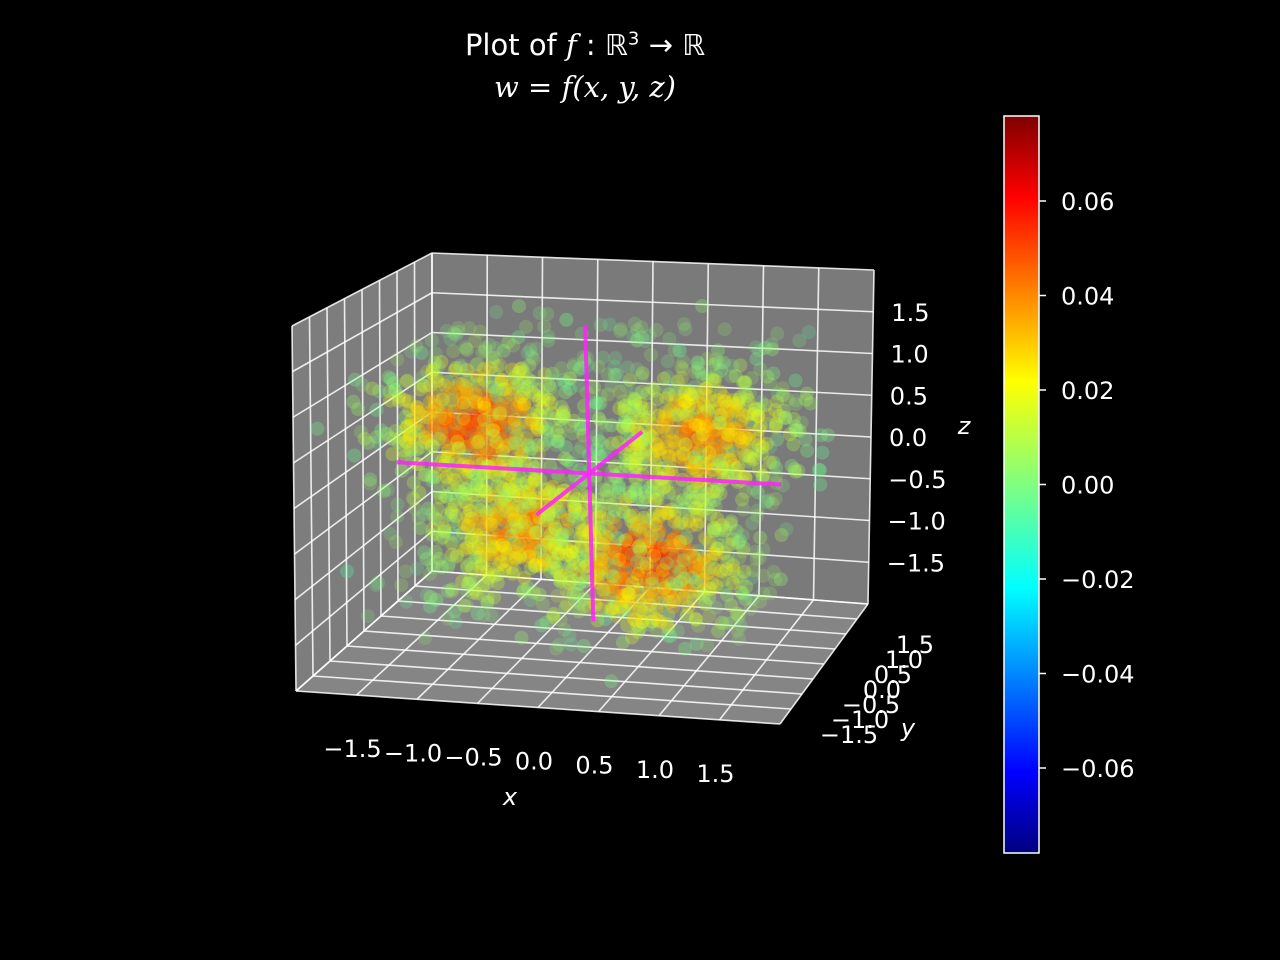  What do you see at coordinates (589, 473) in the screenshot?
I see `axis-line-z` at bounding box center [589, 473].